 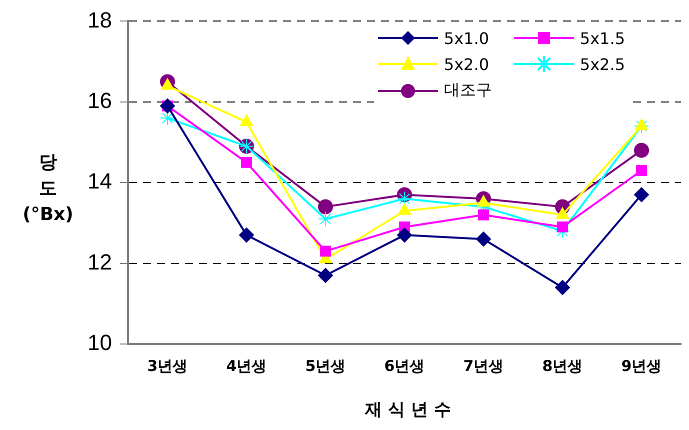 What do you see at coordinates (404, 365) in the screenshot?
I see `x-tick-label: 6년생` at bounding box center [404, 365].